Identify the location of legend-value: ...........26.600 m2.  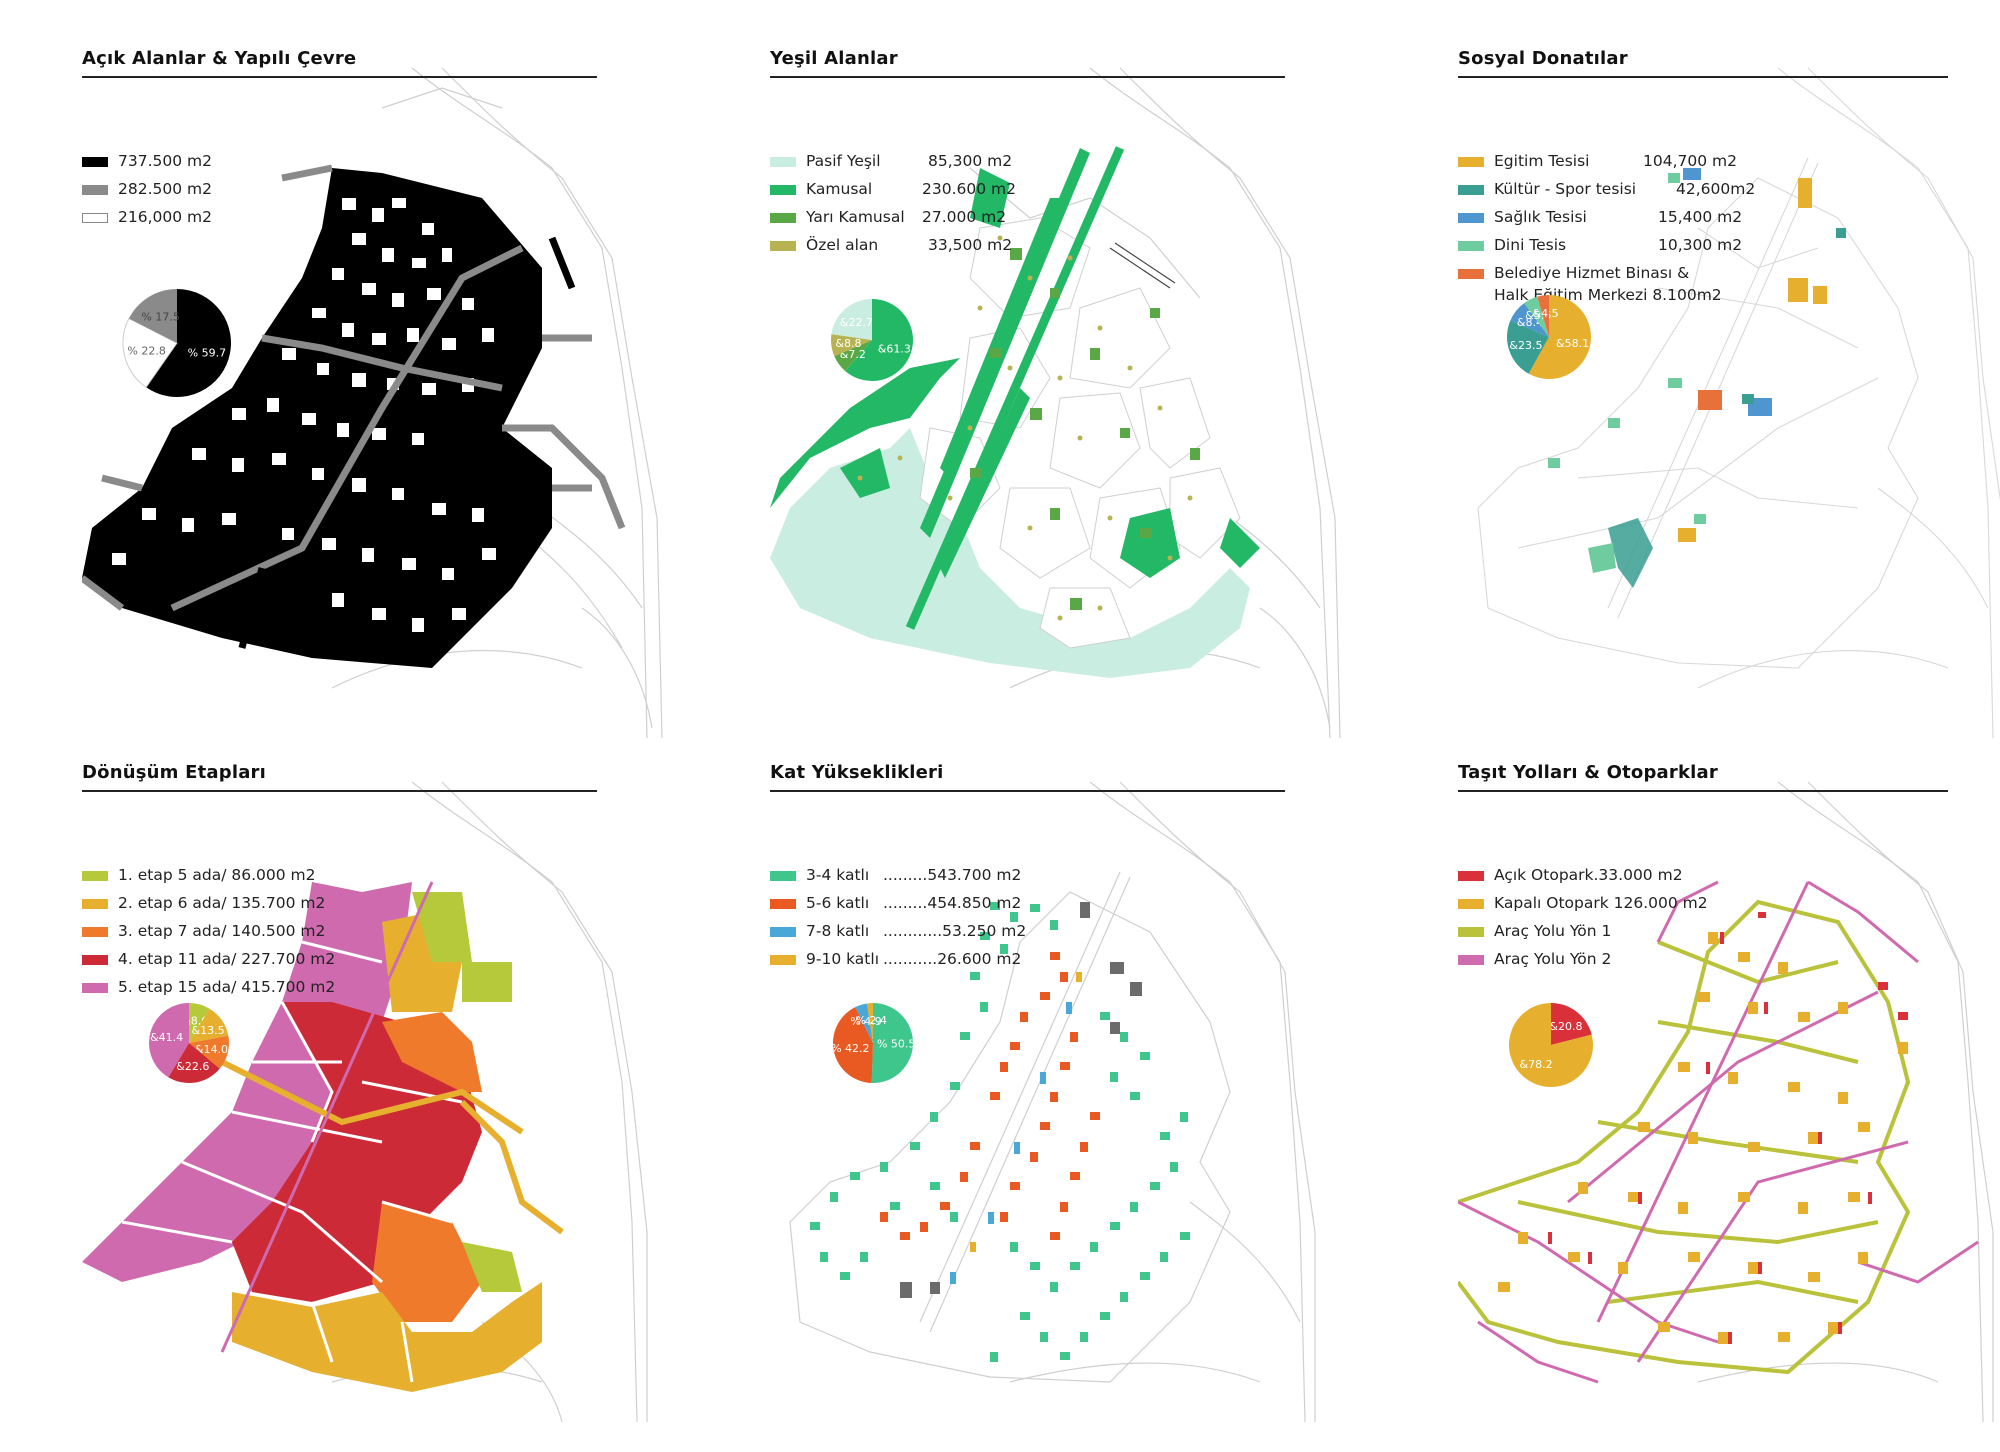
(952, 959).